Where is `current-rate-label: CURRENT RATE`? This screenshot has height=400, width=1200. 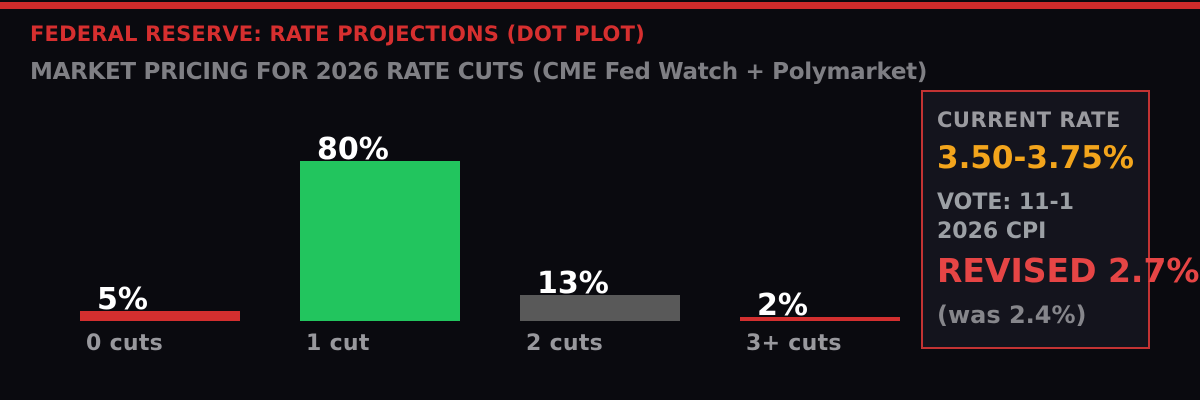 current-rate-label: CURRENT RATE is located at coordinates (1029, 120).